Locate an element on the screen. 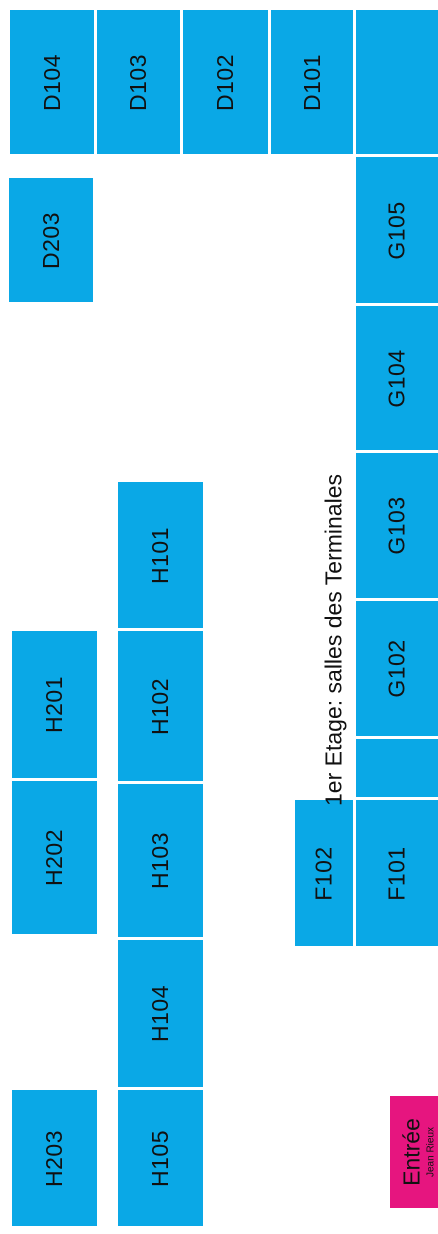 The image size is (438, 1234). room-label: H201 is located at coordinates (53, 704).